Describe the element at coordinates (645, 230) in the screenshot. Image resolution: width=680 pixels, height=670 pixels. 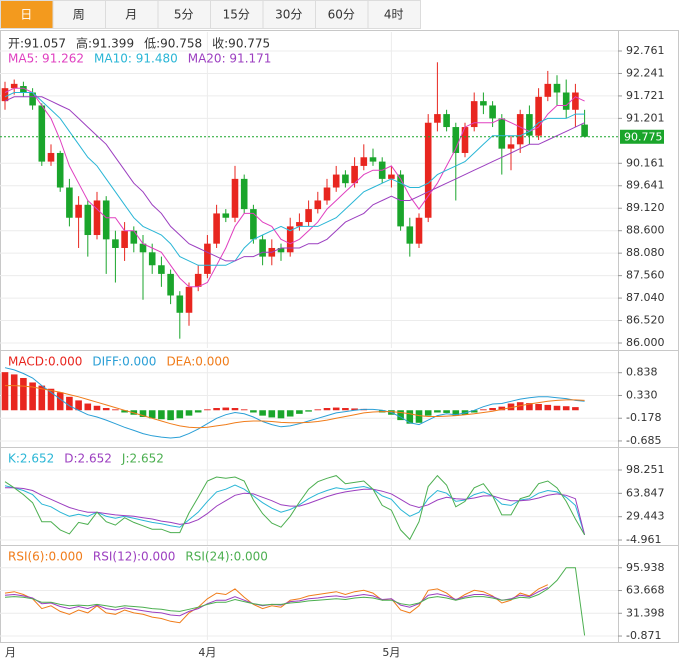
I see `y-tick-label: 88.600` at that location.